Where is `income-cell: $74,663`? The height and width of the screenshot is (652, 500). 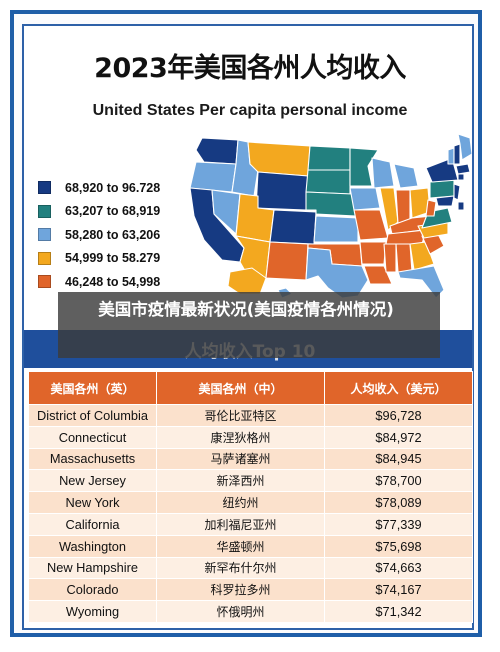 income-cell: $74,663 is located at coordinates (398, 568).